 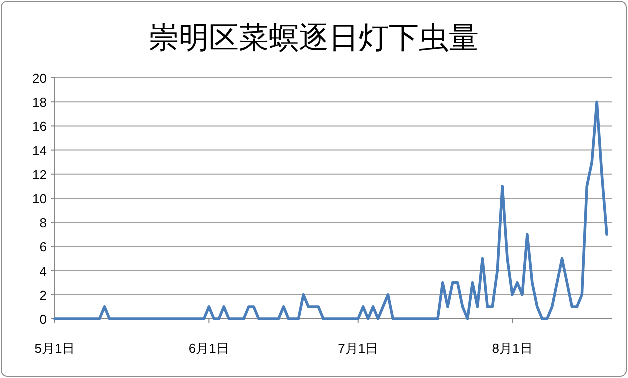 What do you see at coordinates (39, 174) in the screenshot?
I see `y-tick-label: 12` at bounding box center [39, 174].